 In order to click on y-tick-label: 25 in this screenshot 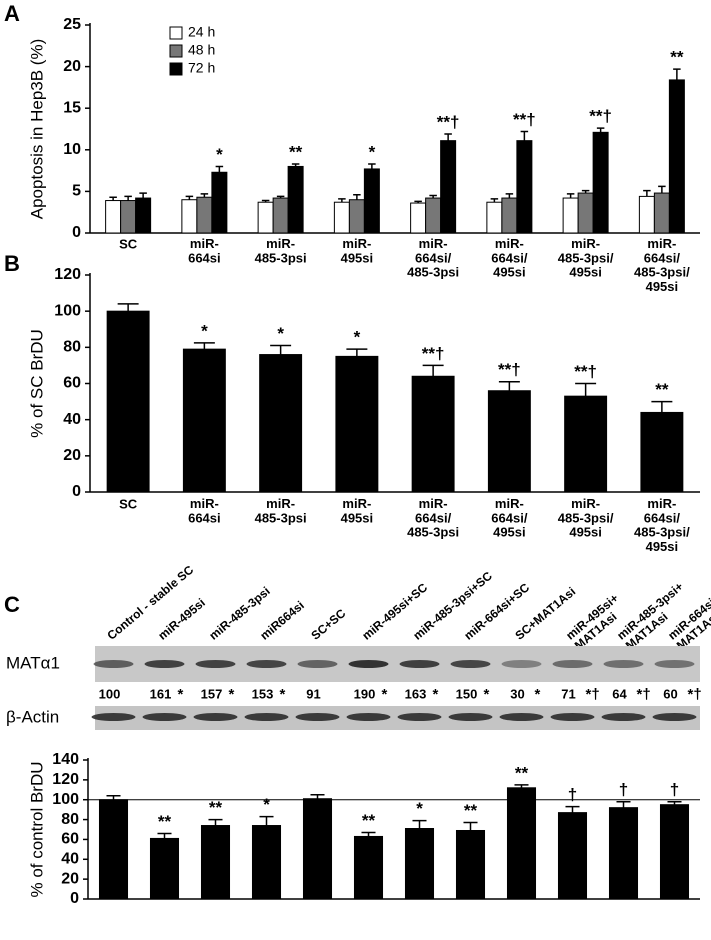, I will do `click(72, 24)`.